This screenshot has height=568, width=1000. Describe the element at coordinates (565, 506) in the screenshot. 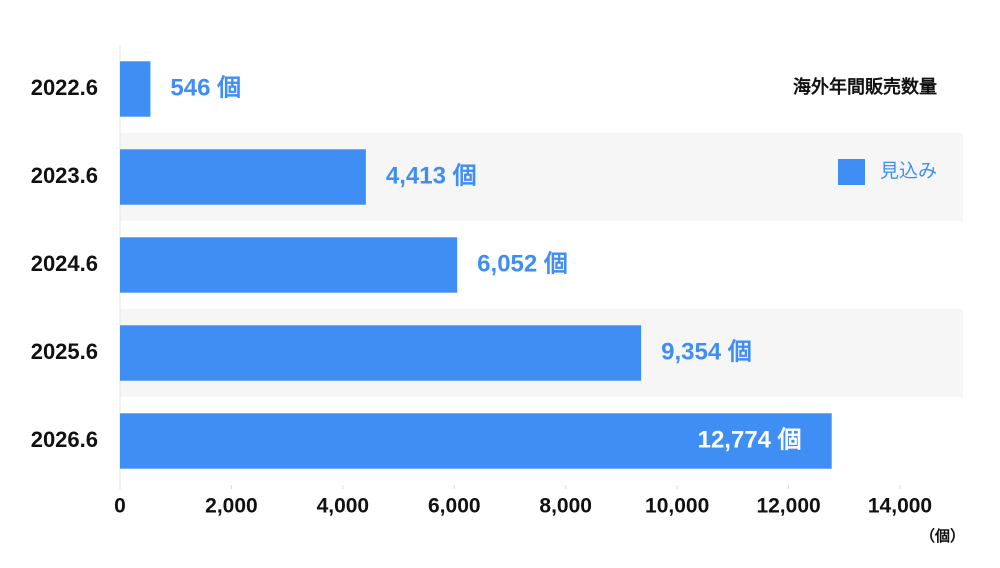

I see `x-tick-label: 8,000` at that location.